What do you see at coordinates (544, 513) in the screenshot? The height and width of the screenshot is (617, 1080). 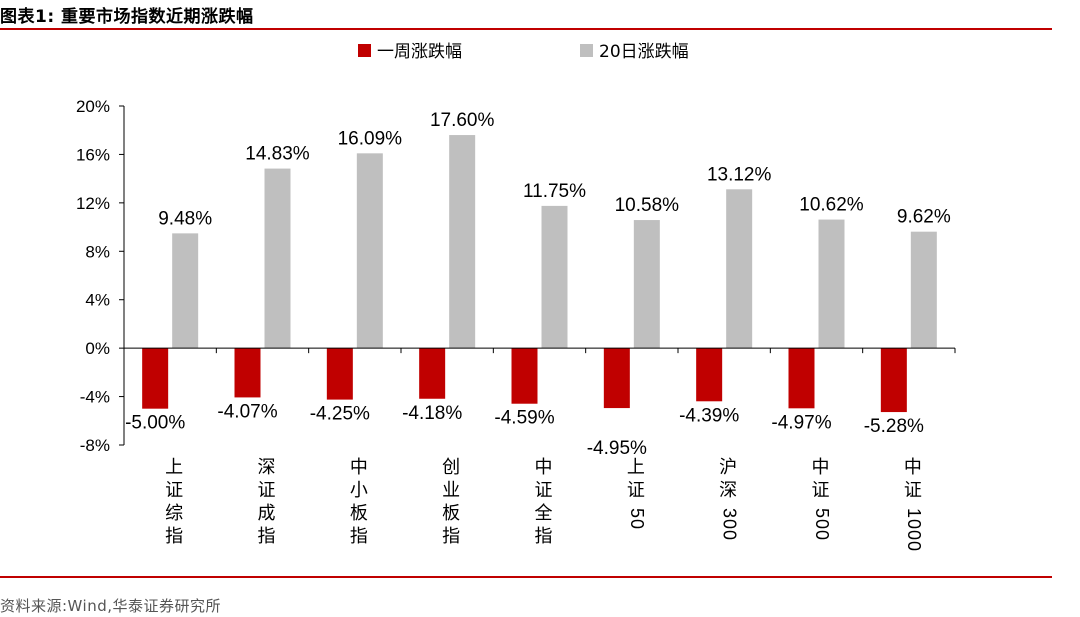 I see `category-label-char: 全` at bounding box center [544, 513].